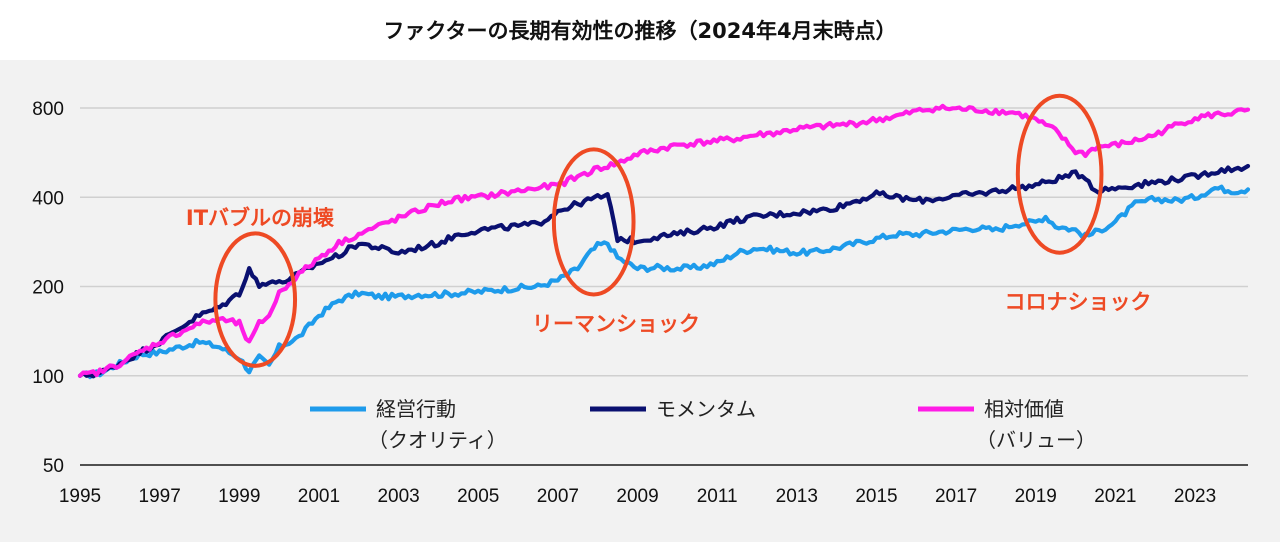 The width and height of the screenshot is (1280, 542). What do you see at coordinates (416, 409) in the screenshot?
I see `legend-label: 経営行動` at bounding box center [416, 409].